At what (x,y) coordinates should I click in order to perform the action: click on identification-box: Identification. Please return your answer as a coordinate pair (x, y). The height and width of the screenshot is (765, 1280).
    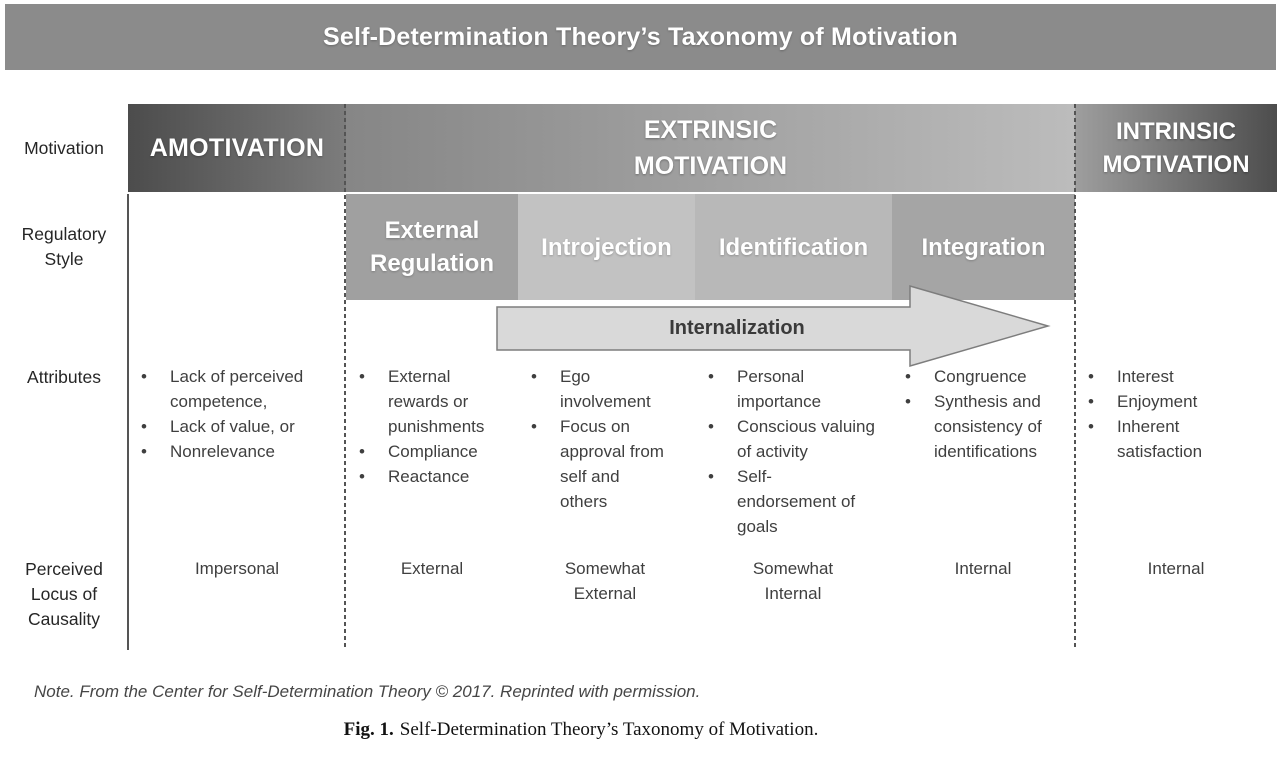
    Looking at the image, I should click on (793, 247).